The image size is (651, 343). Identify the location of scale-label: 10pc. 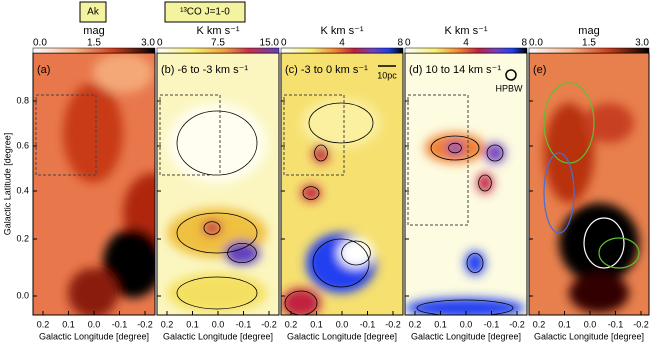
(387, 75).